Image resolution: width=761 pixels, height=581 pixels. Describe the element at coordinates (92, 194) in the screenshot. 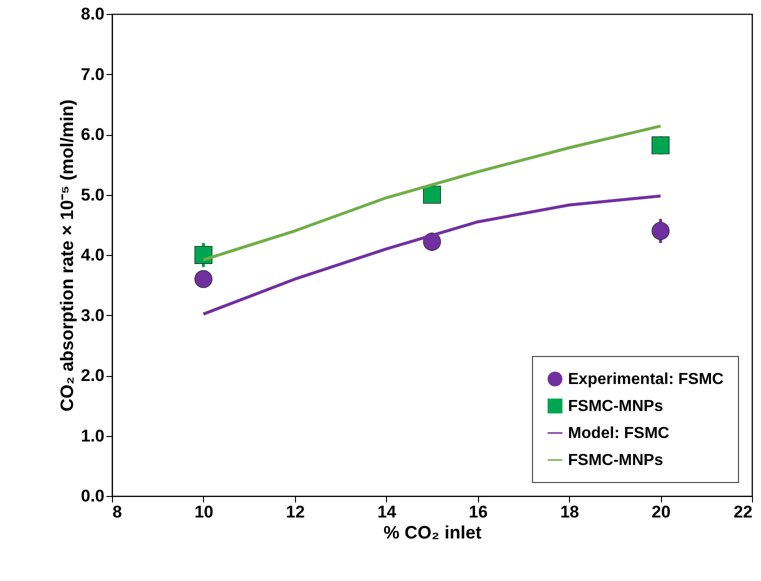

I see `y-tick-label: 5.0` at that location.